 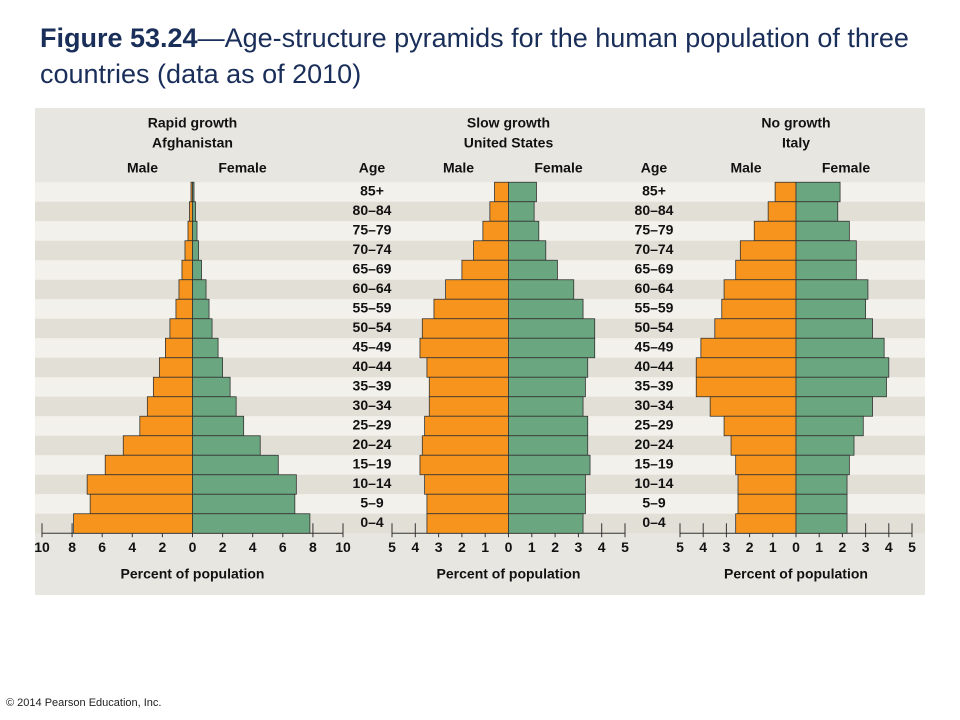 What do you see at coordinates (42, 547) in the screenshot?
I see `x-tick-label: 10` at bounding box center [42, 547].